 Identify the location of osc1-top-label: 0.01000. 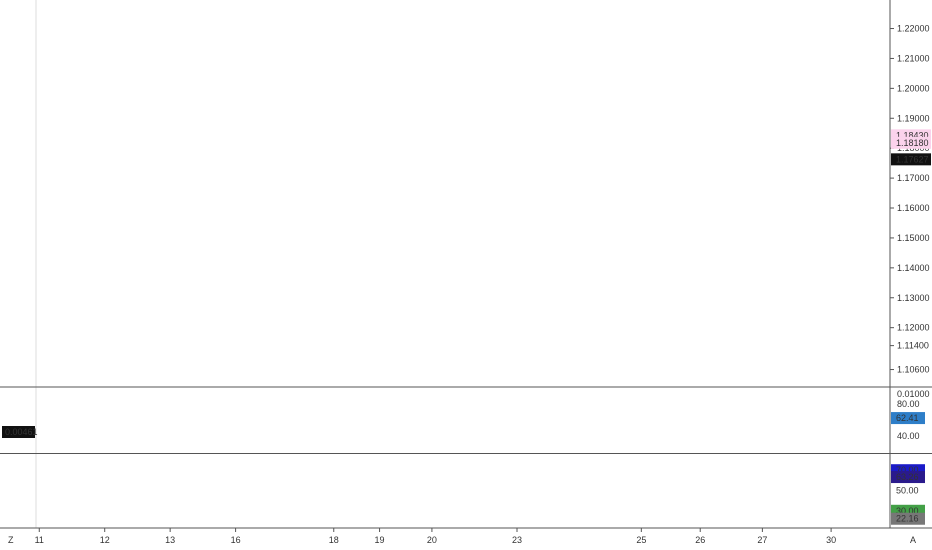
(913, 394).